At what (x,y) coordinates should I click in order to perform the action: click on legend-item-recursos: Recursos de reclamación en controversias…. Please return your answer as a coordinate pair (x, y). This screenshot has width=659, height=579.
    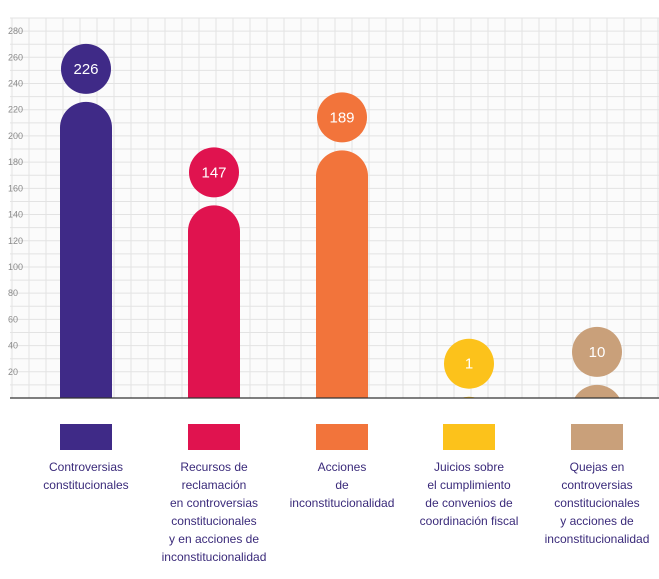
    Looking at the image, I should click on (214, 495).